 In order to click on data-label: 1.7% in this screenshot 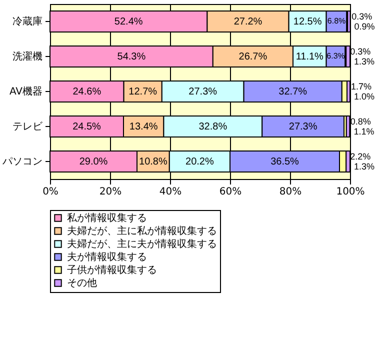, I will do `click(361, 87)`.